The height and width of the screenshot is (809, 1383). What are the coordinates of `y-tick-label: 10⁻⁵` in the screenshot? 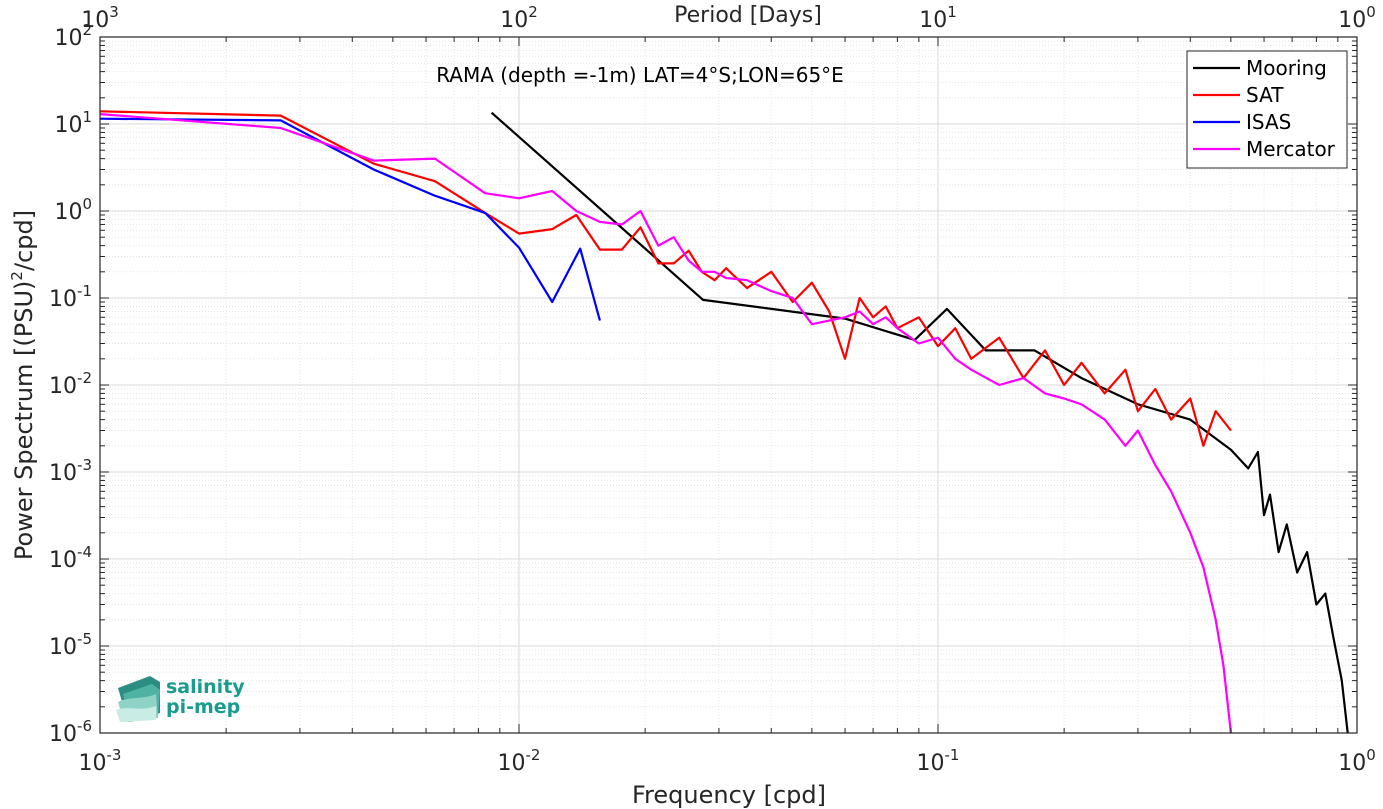 It's located at (70, 645).